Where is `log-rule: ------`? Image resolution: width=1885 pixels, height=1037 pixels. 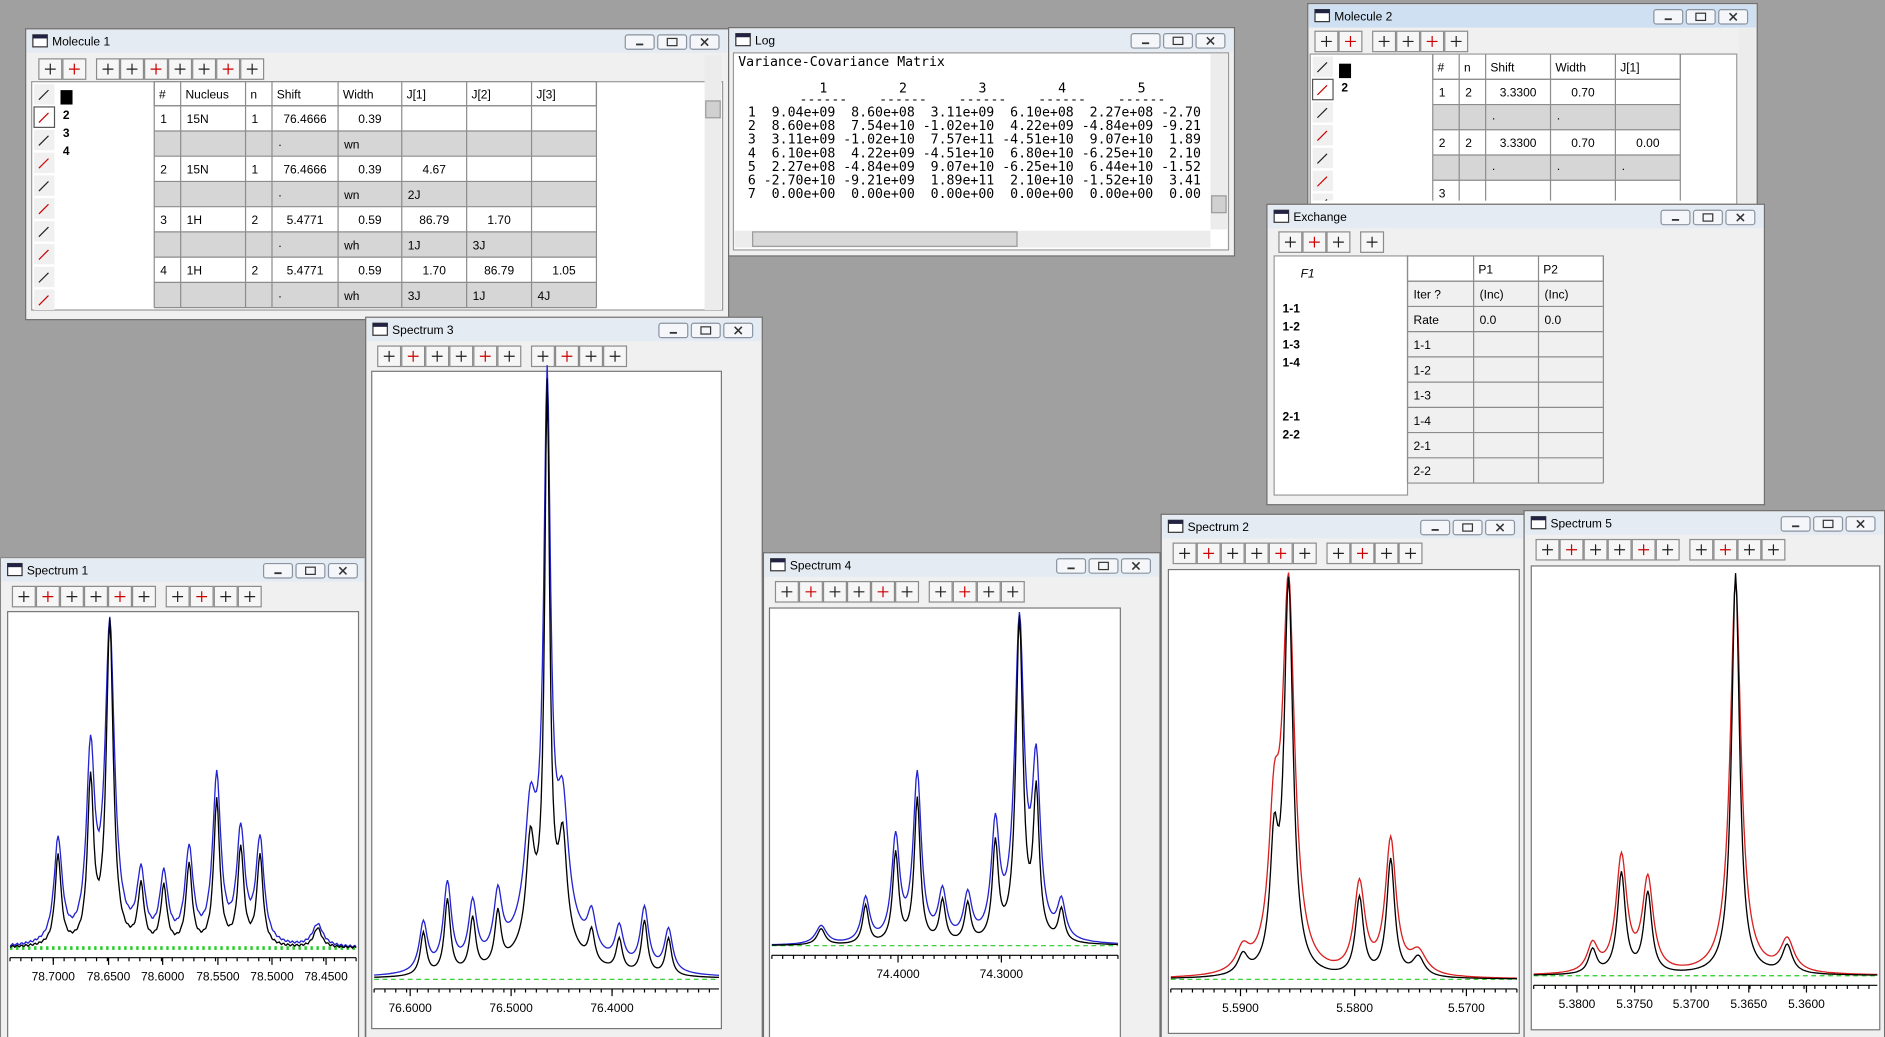 log-rule: ------ is located at coordinates (1142, 99).